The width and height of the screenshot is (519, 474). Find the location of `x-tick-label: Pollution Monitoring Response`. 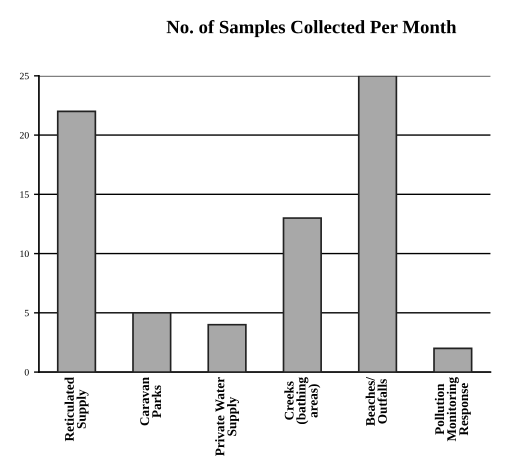

x-tick-label: Pollution Monitoring Response is located at coordinates (452, 409).